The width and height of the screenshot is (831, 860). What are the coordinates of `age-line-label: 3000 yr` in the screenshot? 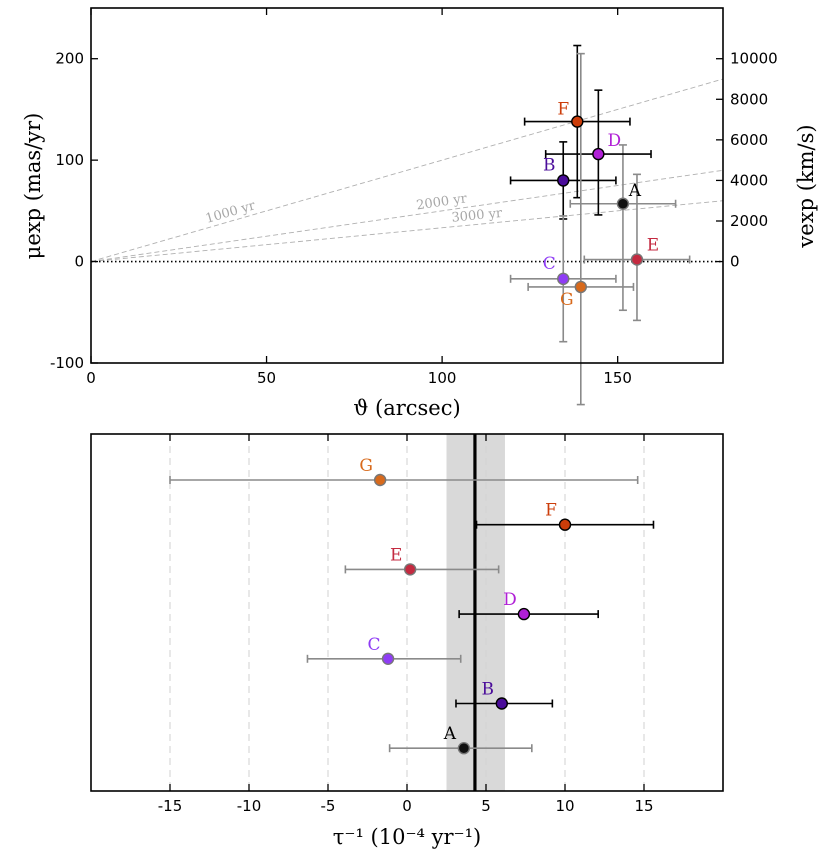 It's located at (477, 216).